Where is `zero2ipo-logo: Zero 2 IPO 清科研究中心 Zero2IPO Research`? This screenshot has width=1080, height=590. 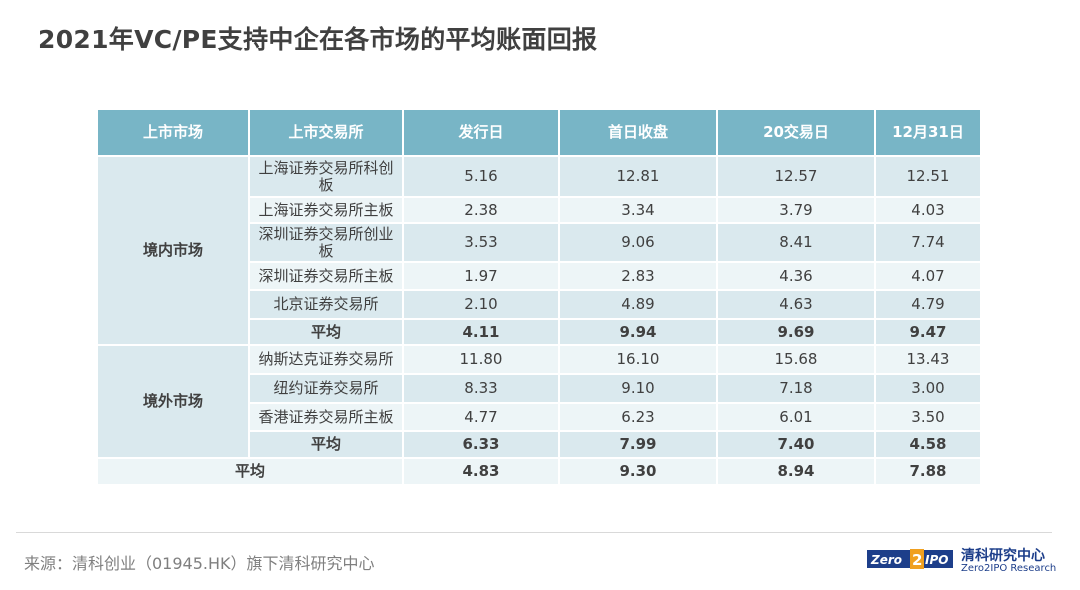
zero2ipo-logo: Zero 2 IPO 清科研究中心 Zero2IPO Research is located at coordinates (962, 562).